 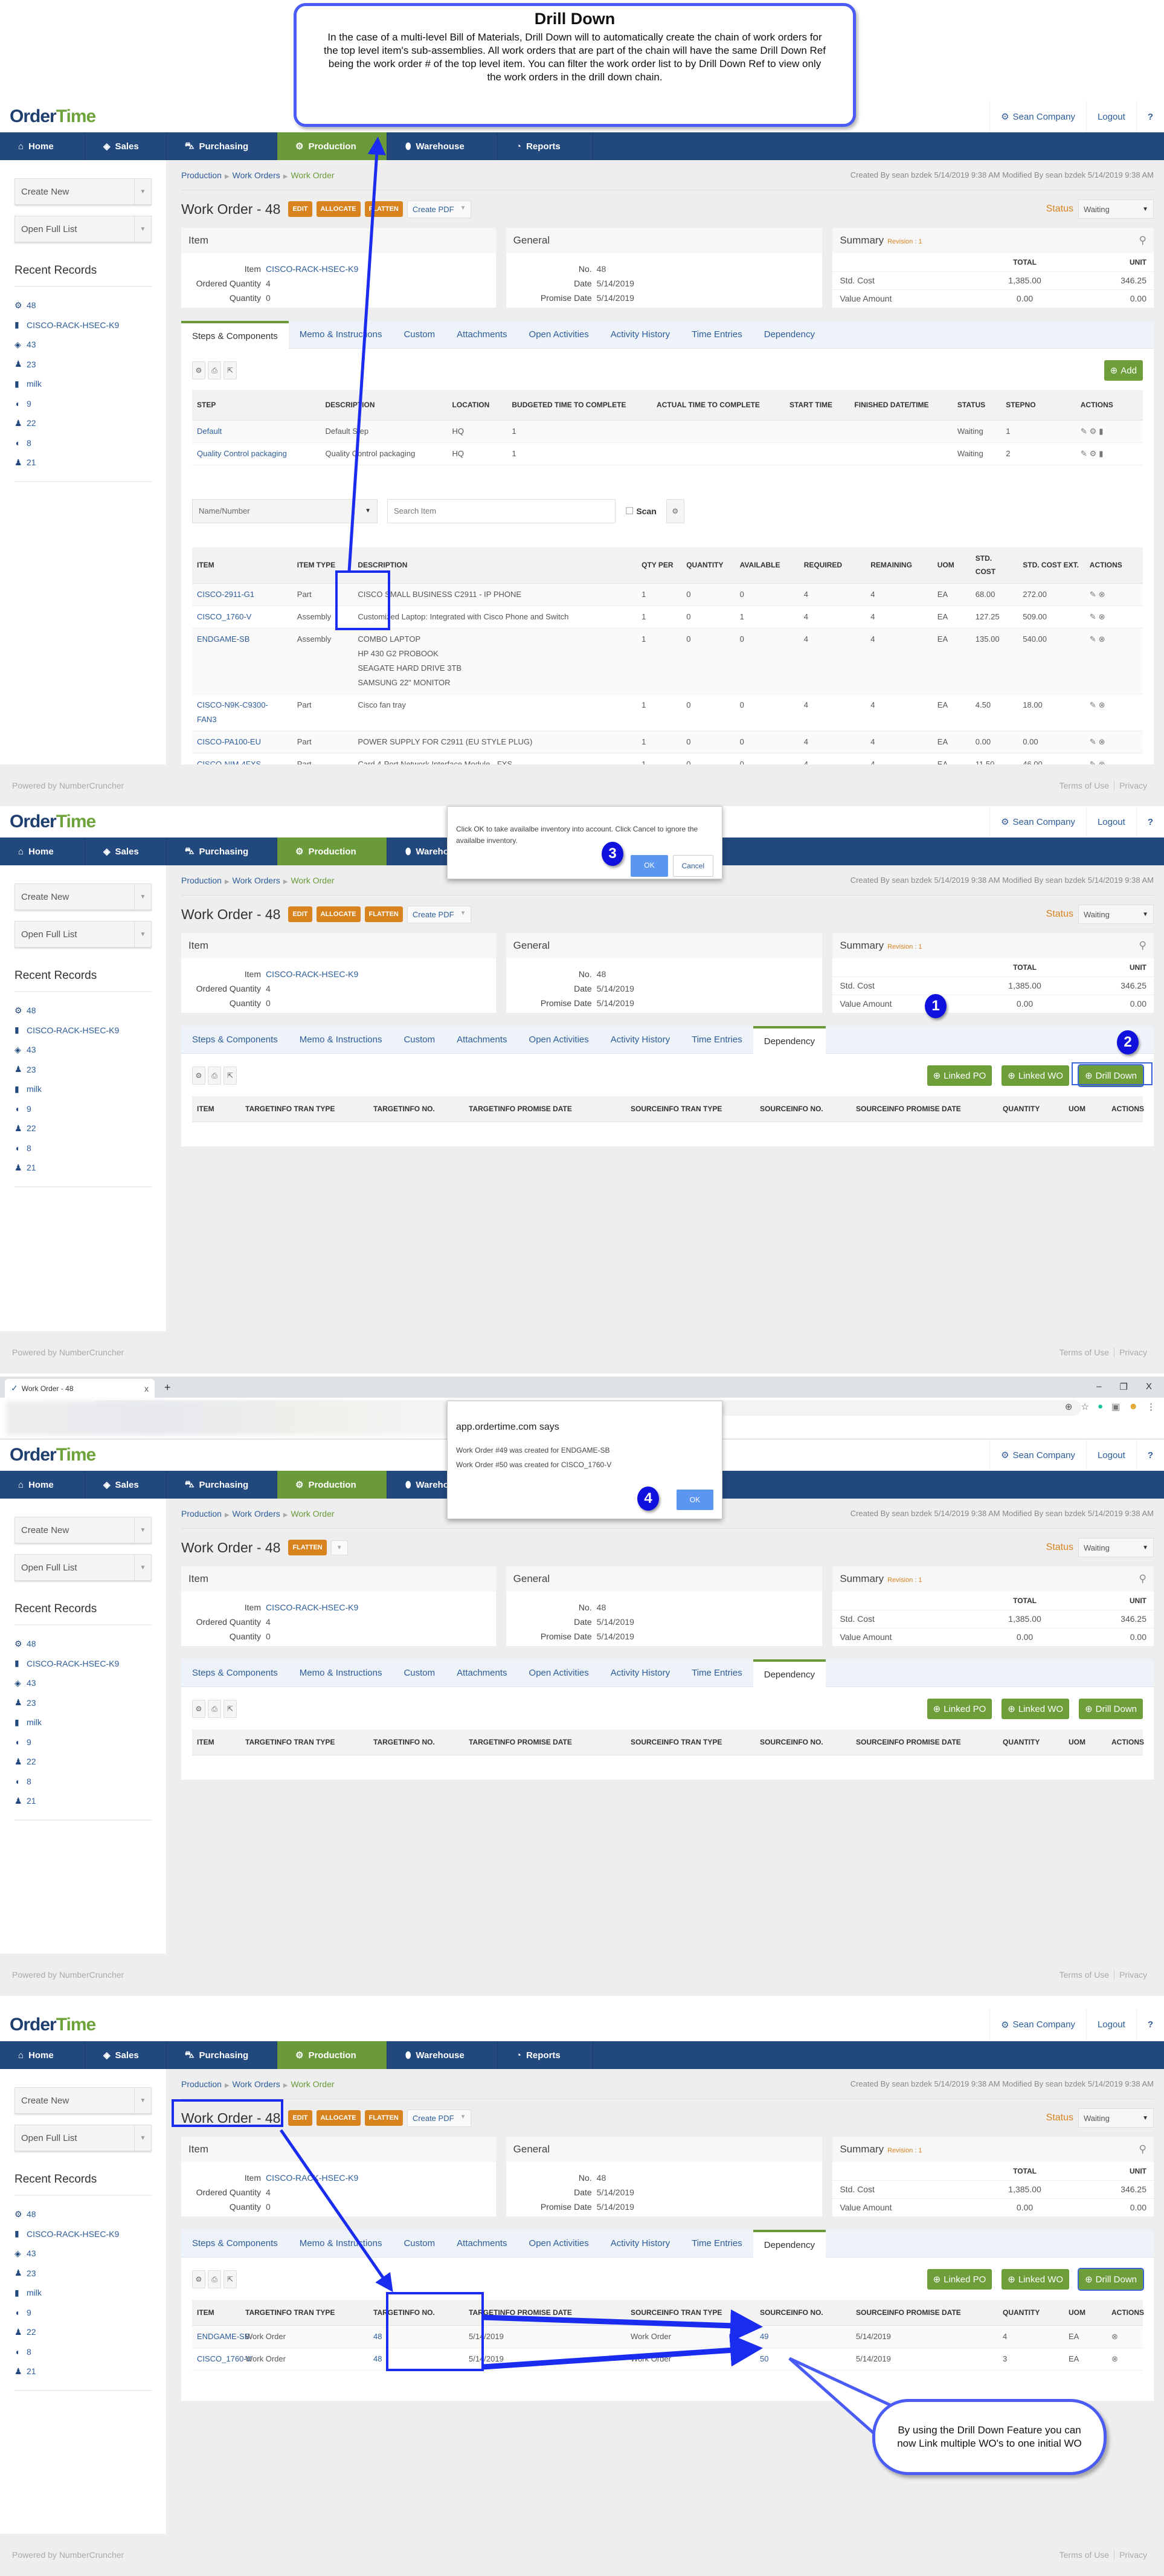 What do you see at coordinates (1037, 117) in the screenshot?
I see `company-menu: ⚙ Sean Company` at bounding box center [1037, 117].